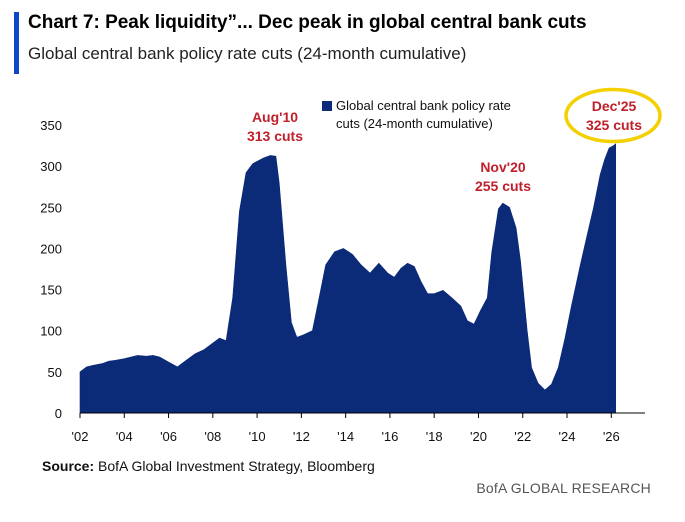 This screenshot has width=685, height=522. I want to click on legend-swatch, so click(327, 106).